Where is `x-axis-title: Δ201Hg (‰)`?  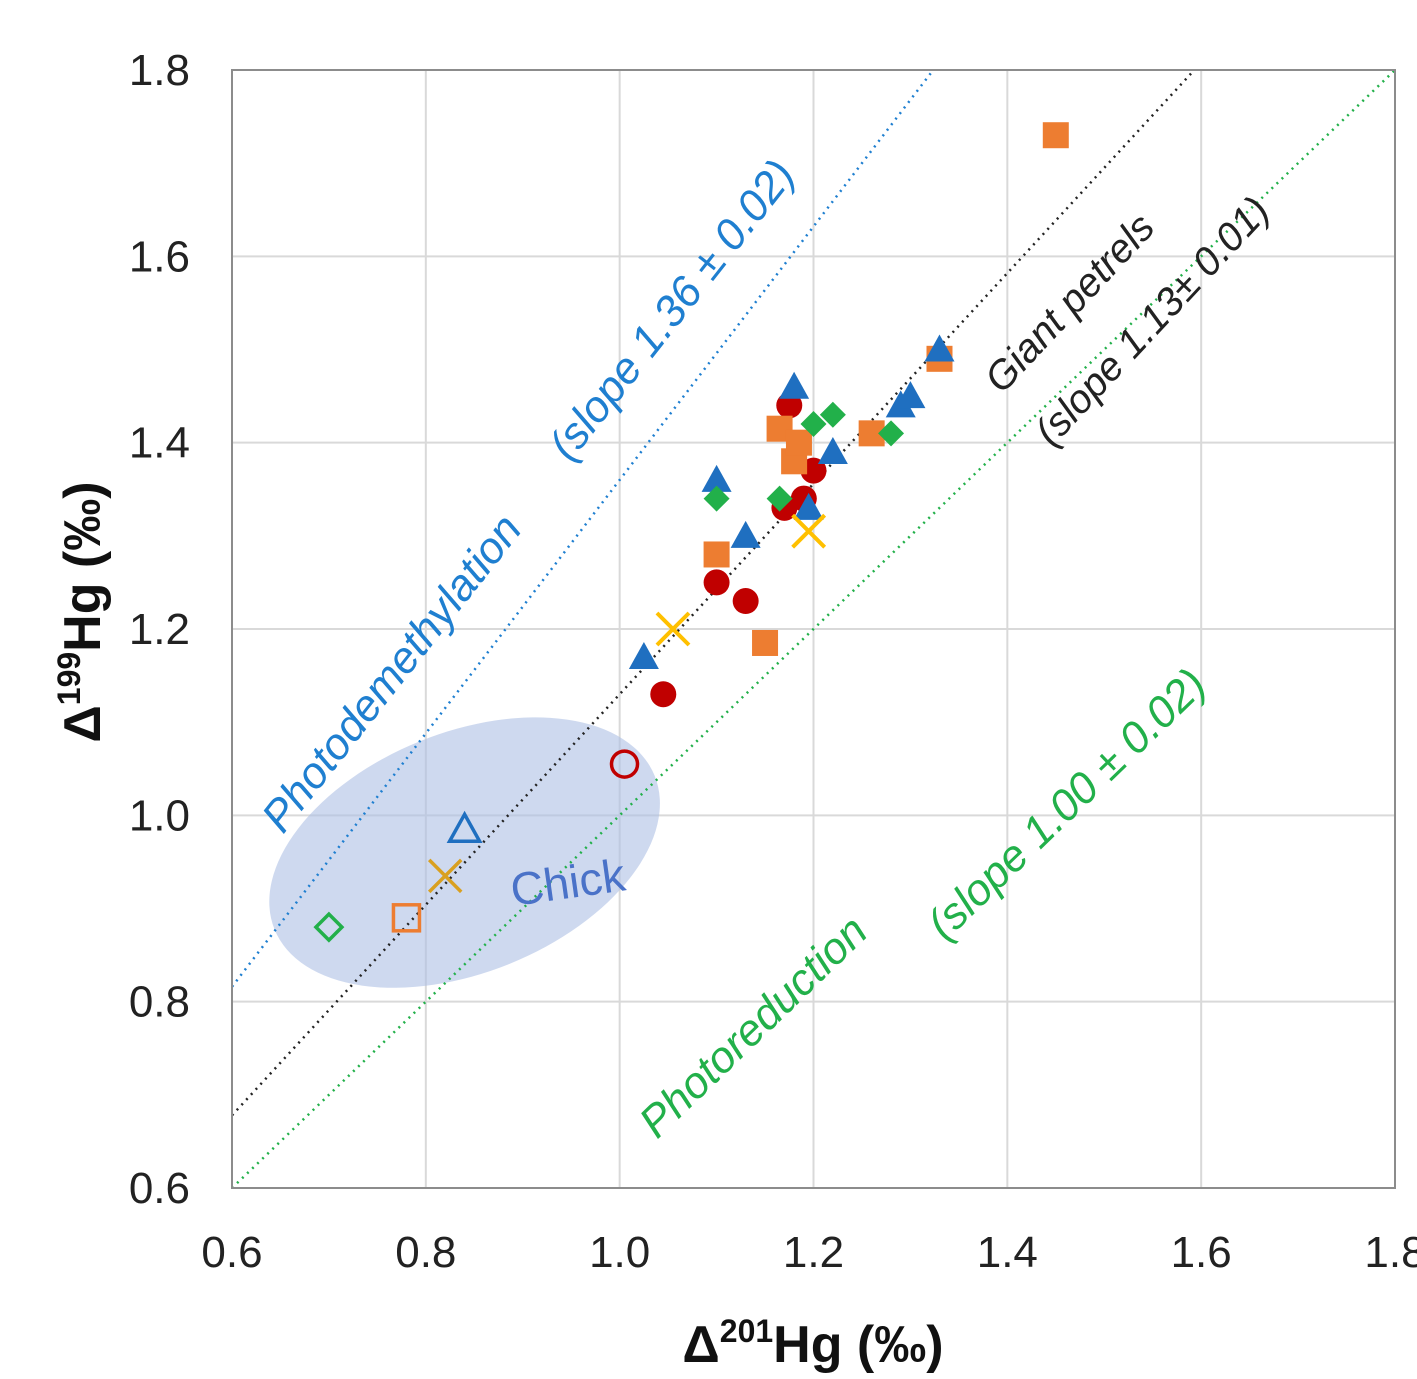 x-axis-title: Δ201Hg (‰) is located at coordinates (812, 1343).